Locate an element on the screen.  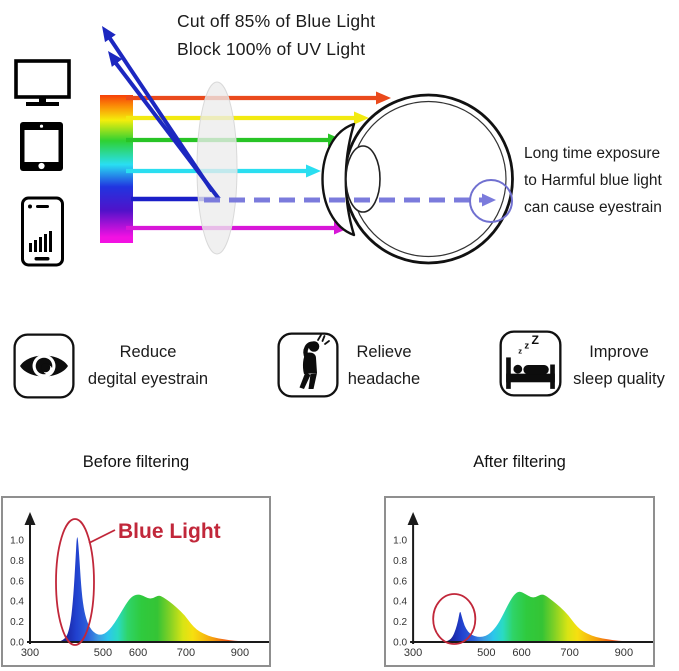
headline-line2: Block 100% of UV Light is located at coordinates (271, 49).